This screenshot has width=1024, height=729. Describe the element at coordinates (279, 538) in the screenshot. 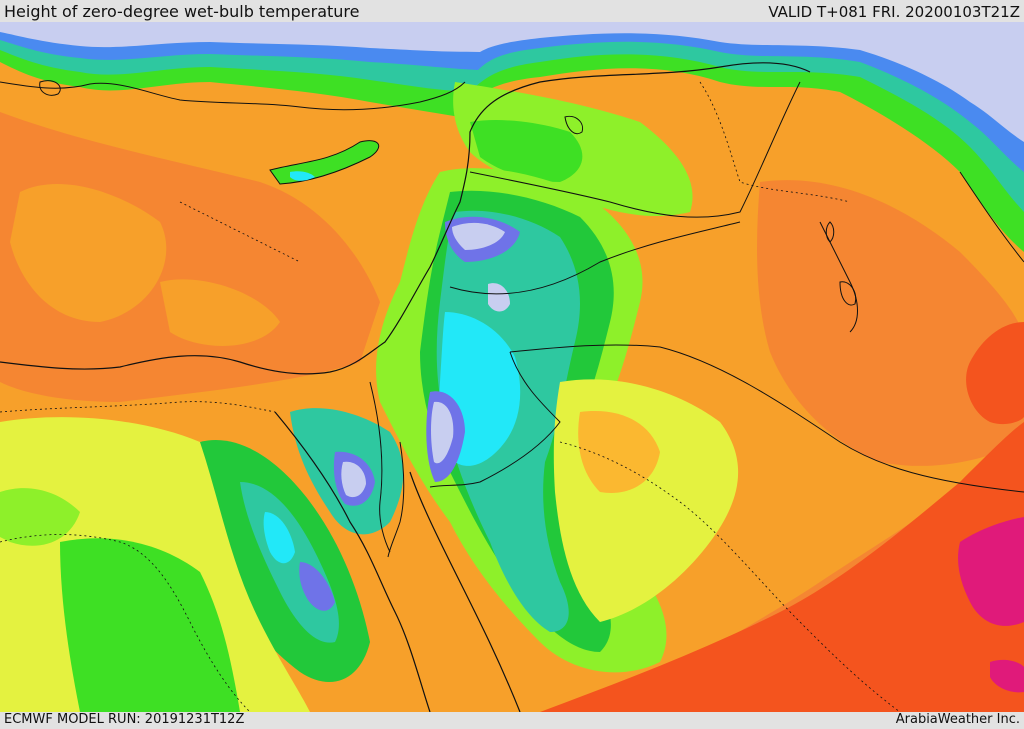

I see `egypt-cyan` at that location.